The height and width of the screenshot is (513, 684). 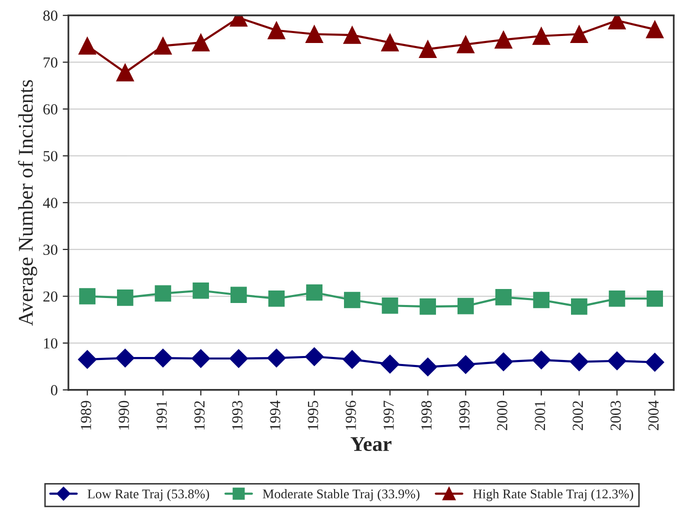 I want to click on y-tick-label: 0, so click(x=54, y=390).